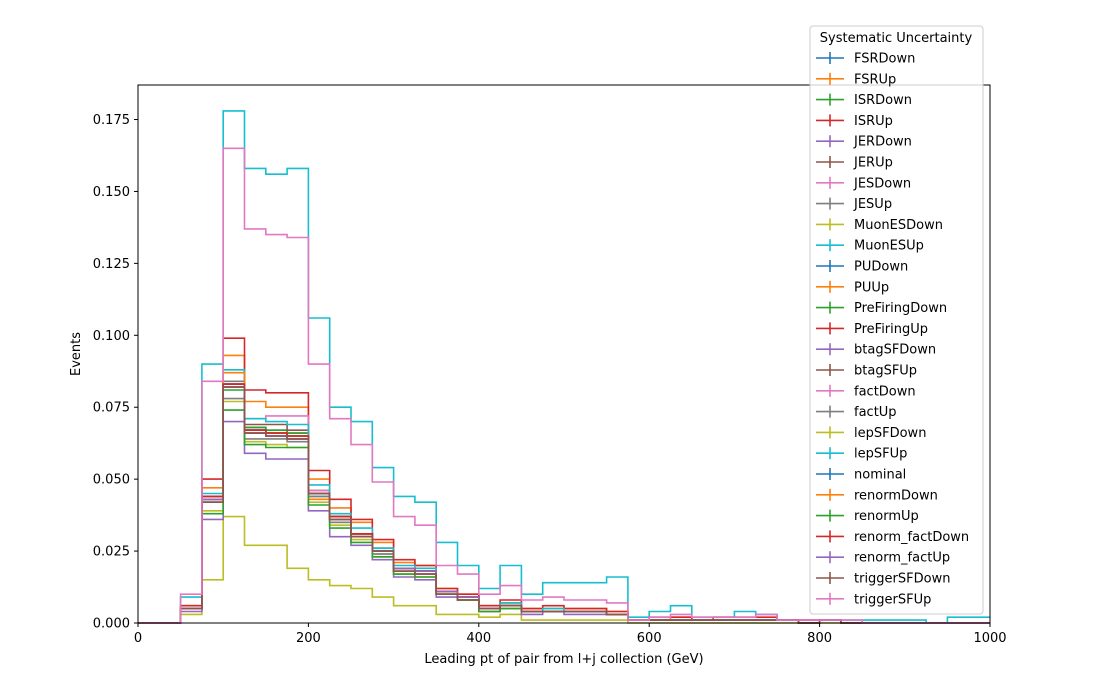 The image size is (1100, 700). I want to click on legend-entry-triggerSFDown: triggerSFDown, so click(883, 579).